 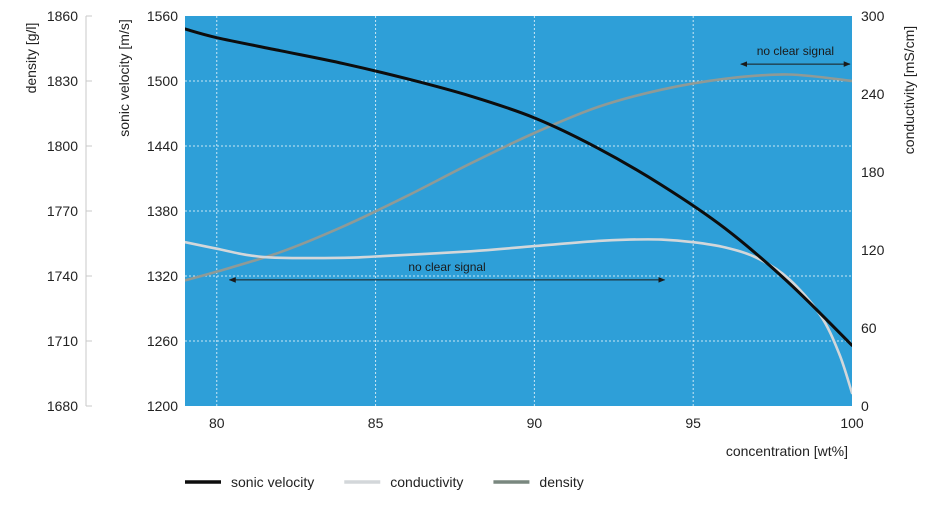 What do you see at coordinates (873, 16) in the screenshot?
I see `conductivity-tick-label: 300` at bounding box center [873, 16].